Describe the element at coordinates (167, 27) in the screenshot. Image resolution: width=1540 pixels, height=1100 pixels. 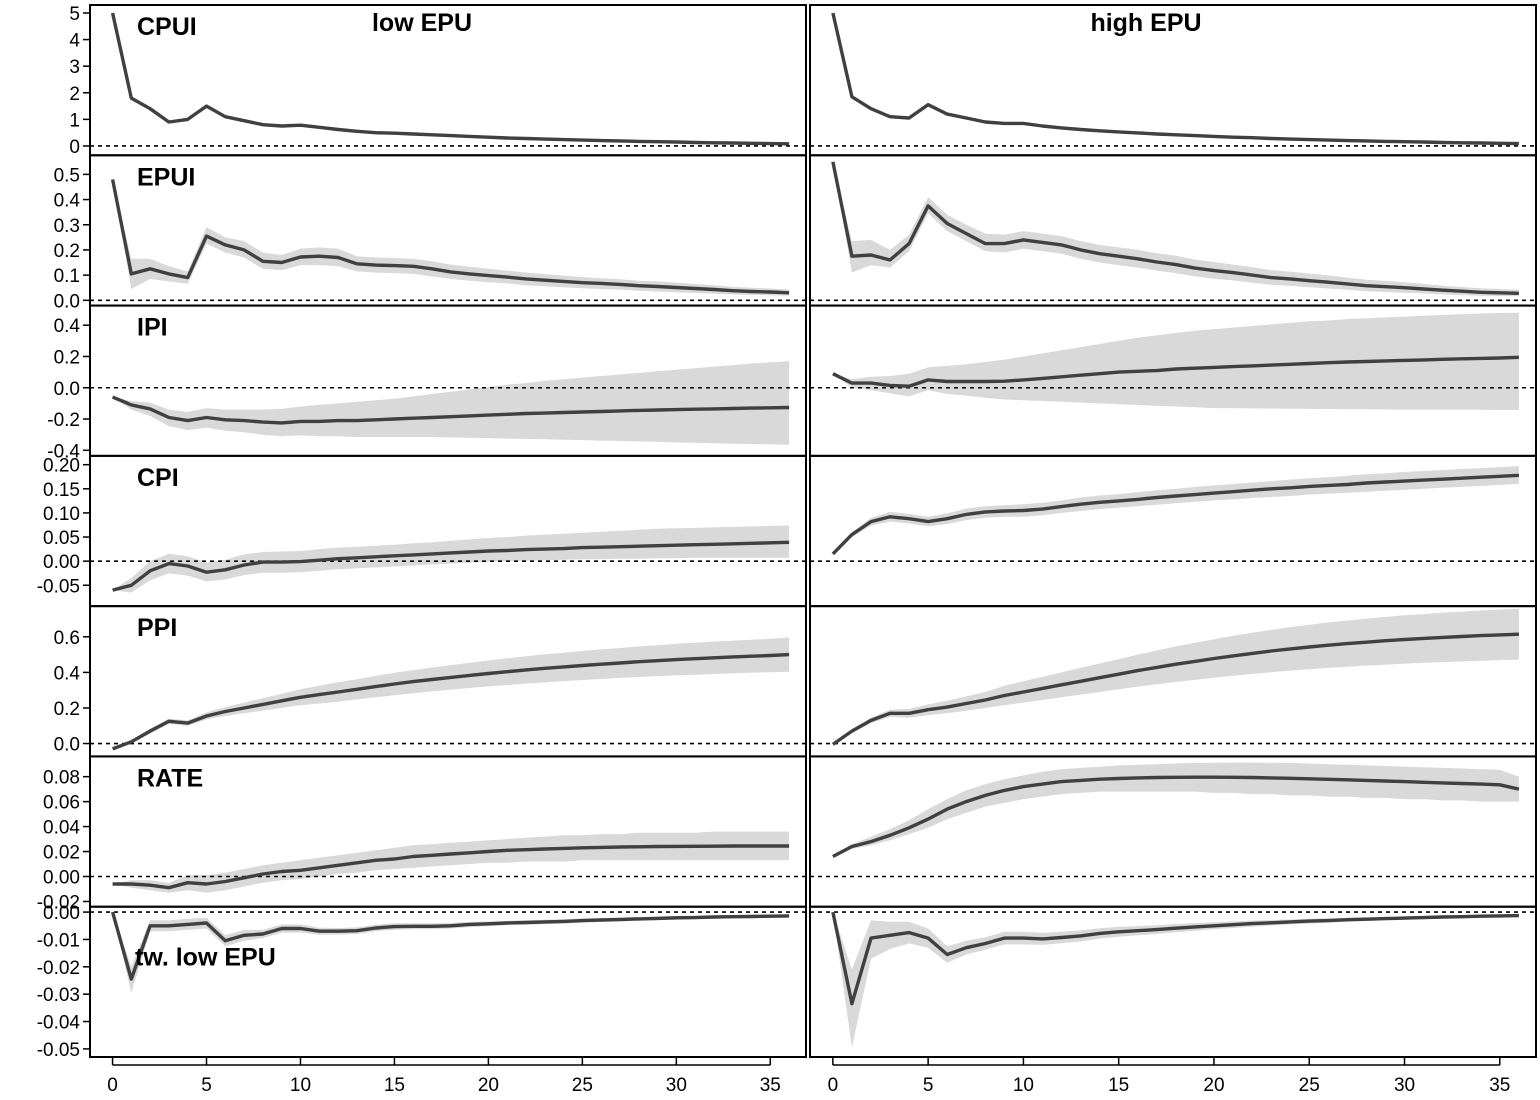
I see `panel-label-cpui: CPUI` at that location.